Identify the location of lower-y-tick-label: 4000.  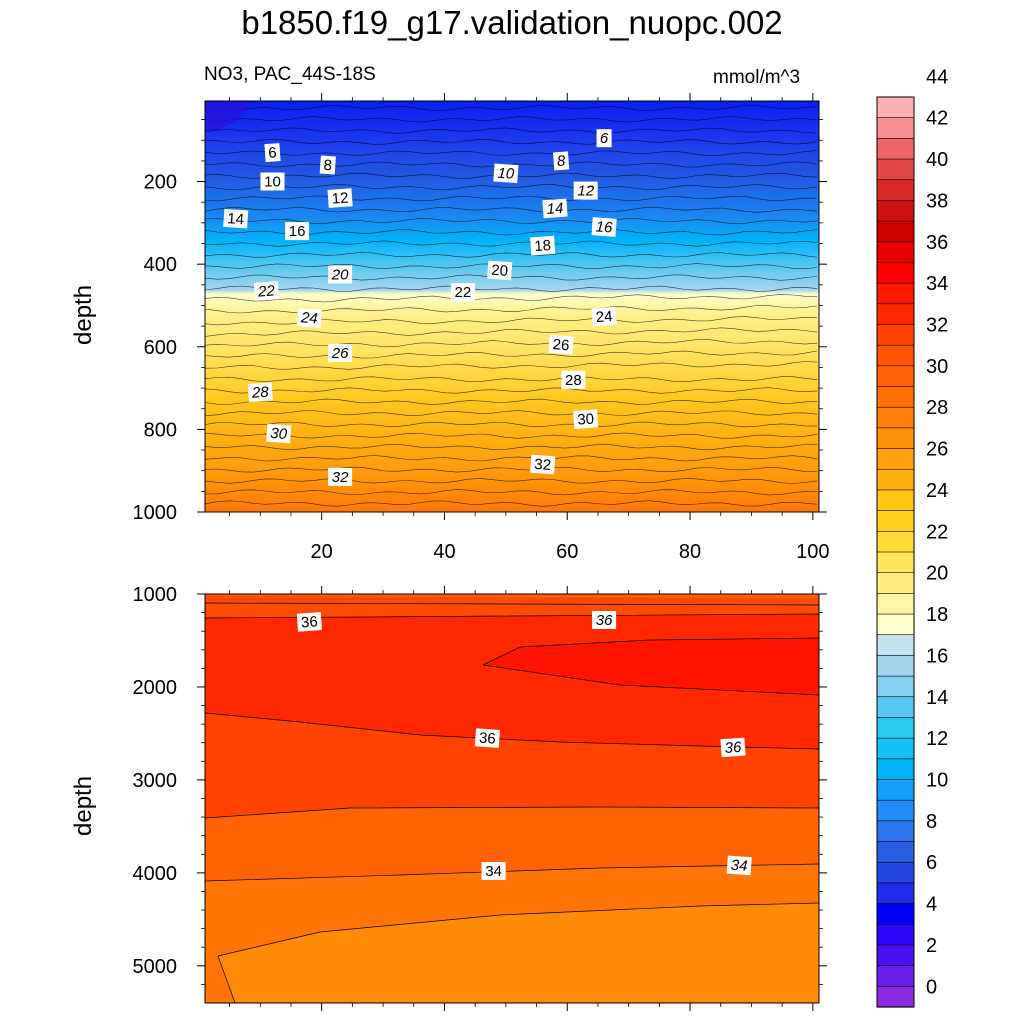
(155, 874).